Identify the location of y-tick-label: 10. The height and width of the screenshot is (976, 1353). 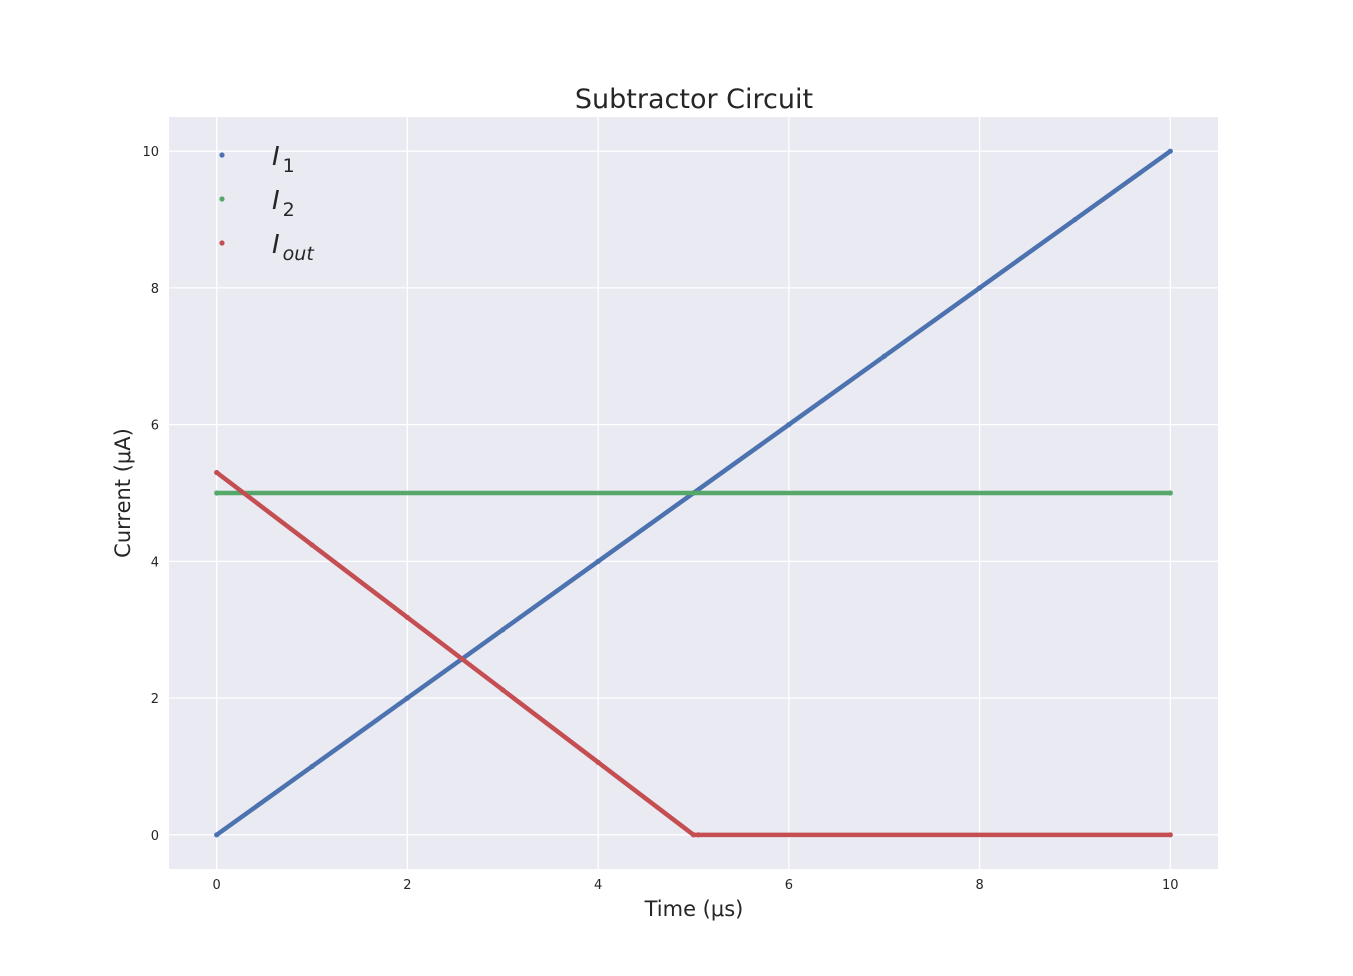
(150, 152).